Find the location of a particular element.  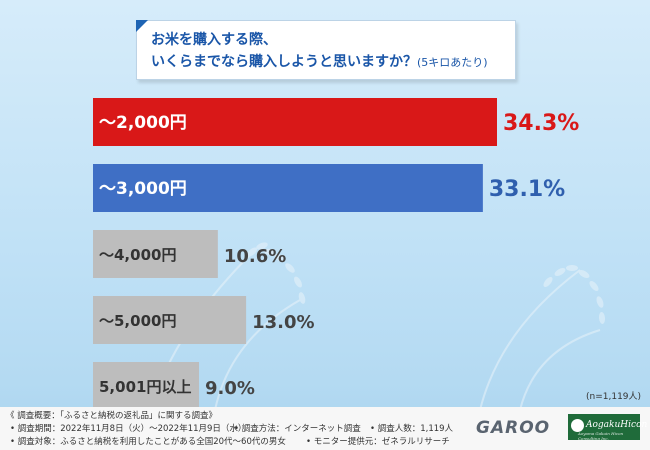

survey-count: • 調査人数：1,119人 is located at coordinates (412, 429).